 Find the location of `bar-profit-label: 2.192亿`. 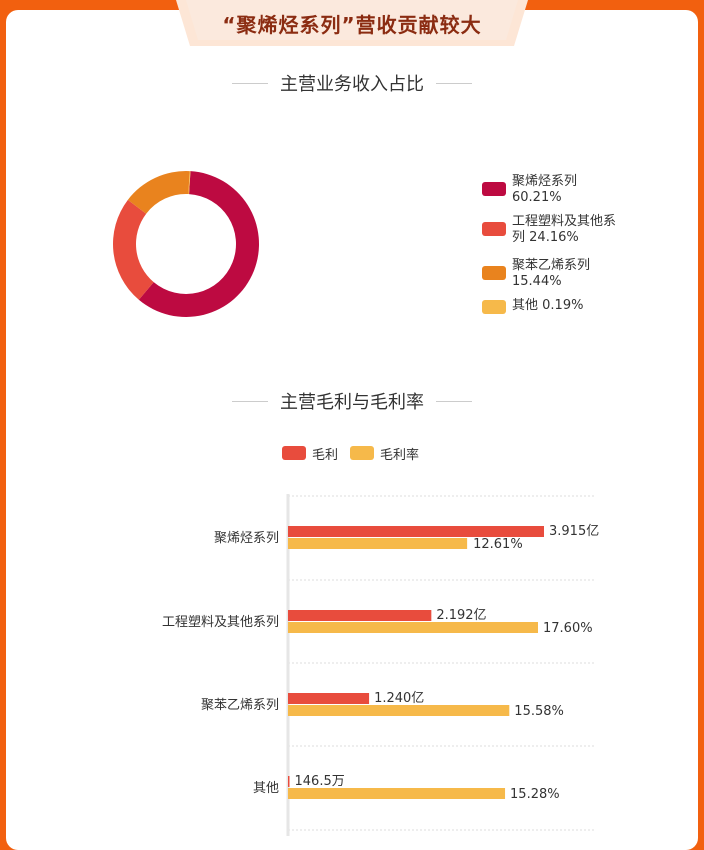

bar-profit-label: 2.192亿 is located at coordinates (461, 615).